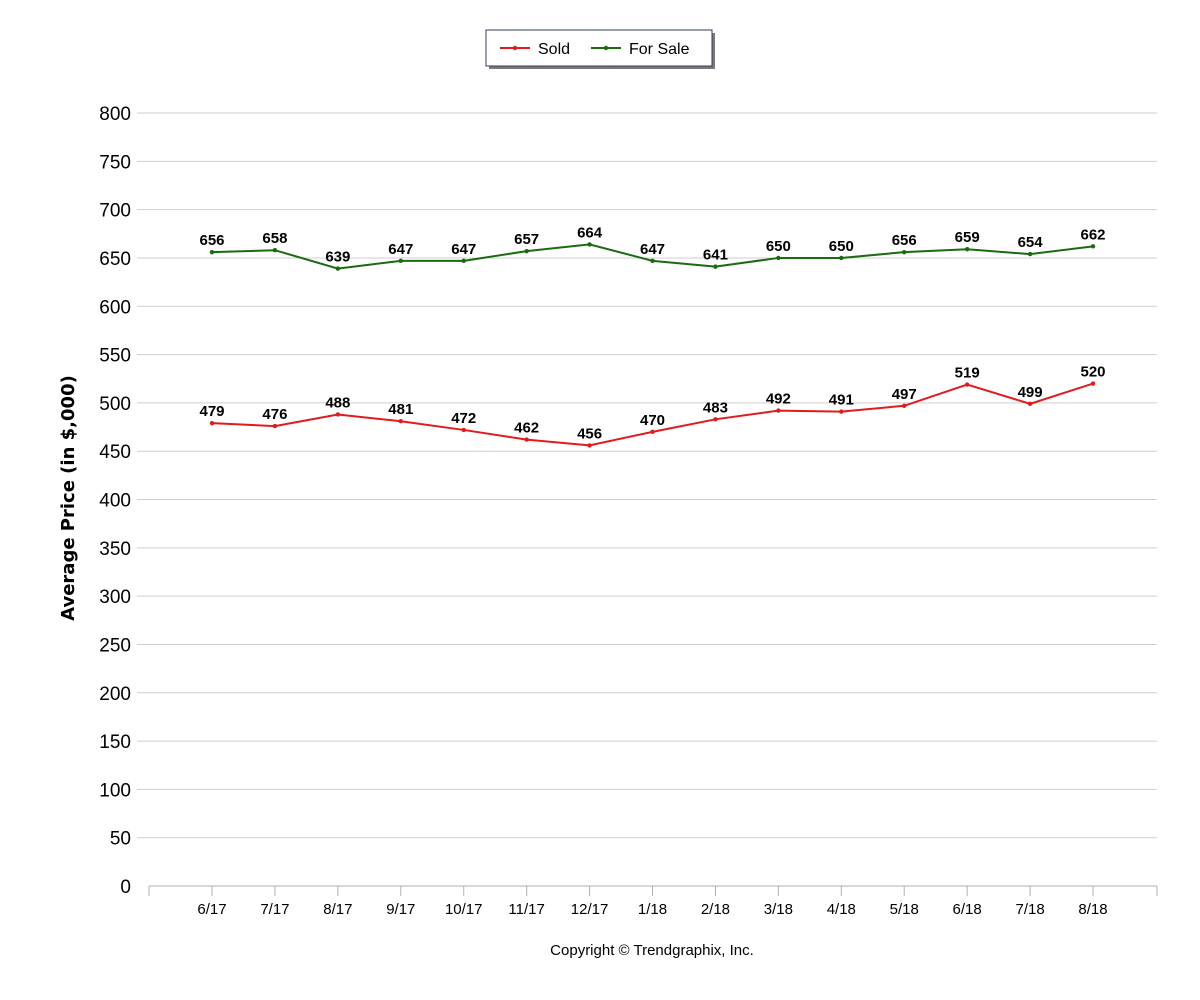 The image size is (1200, 1000). Describe the element at coordinates (115, 162) in the screenshot. I see `y-tick-label: 750` at that location.